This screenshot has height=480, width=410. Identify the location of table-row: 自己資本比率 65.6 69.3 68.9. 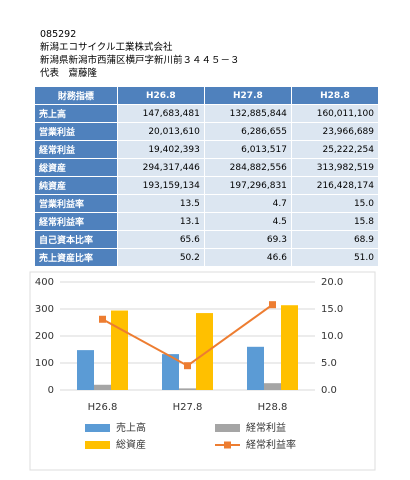
(207, 239).